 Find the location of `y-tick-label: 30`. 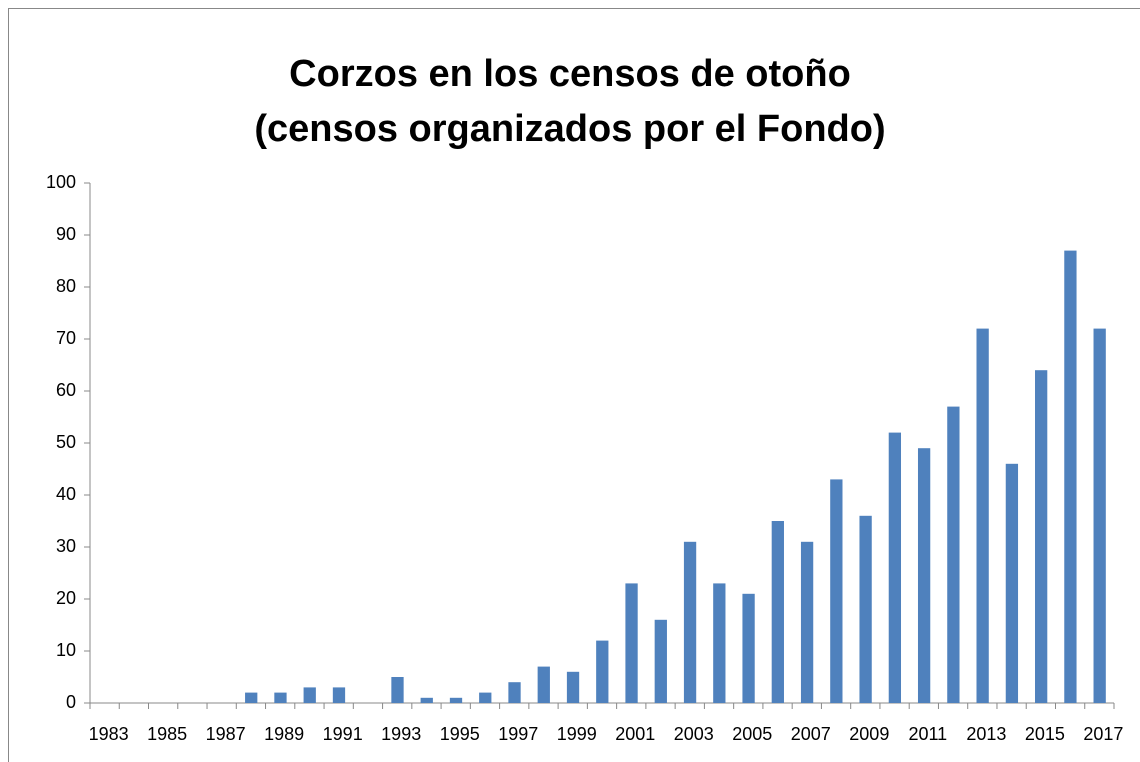

y-tick-label: 30 is located at coordinates (66, 546).